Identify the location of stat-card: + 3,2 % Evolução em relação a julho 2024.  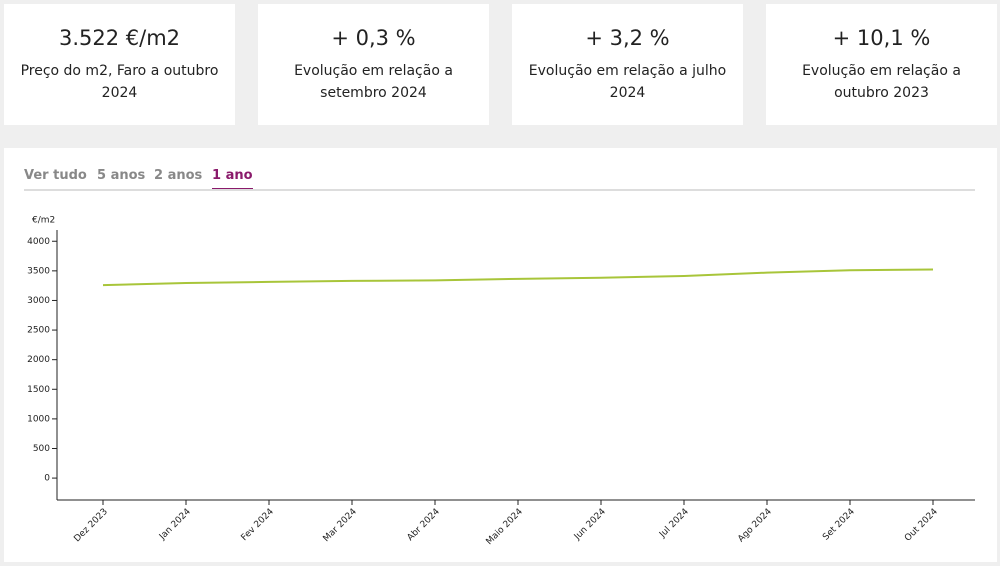
(627, 64).